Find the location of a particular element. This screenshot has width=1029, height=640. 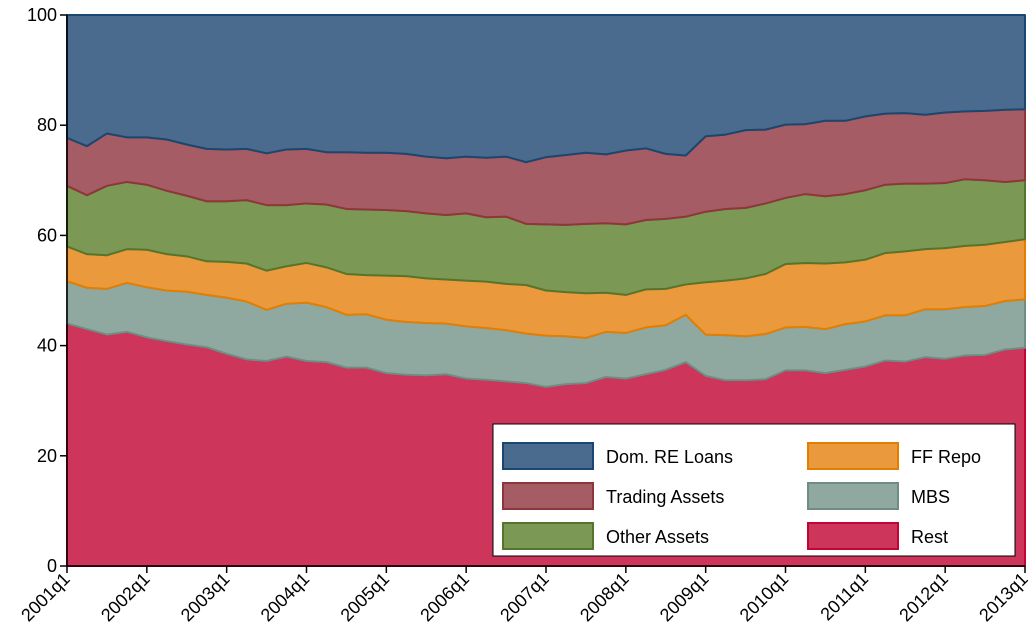

x-tick-label: 2010q1 is located at coordinates (764, 597).